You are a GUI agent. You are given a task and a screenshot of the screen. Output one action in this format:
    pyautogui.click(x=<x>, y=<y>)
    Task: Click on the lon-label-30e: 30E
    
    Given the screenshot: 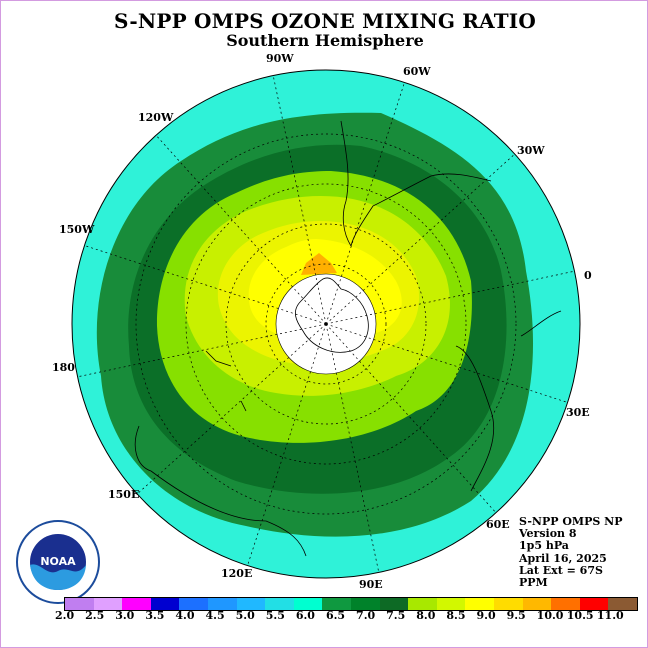 What is the action you would take?
    pyautogui.click(x=578, y=412)
    